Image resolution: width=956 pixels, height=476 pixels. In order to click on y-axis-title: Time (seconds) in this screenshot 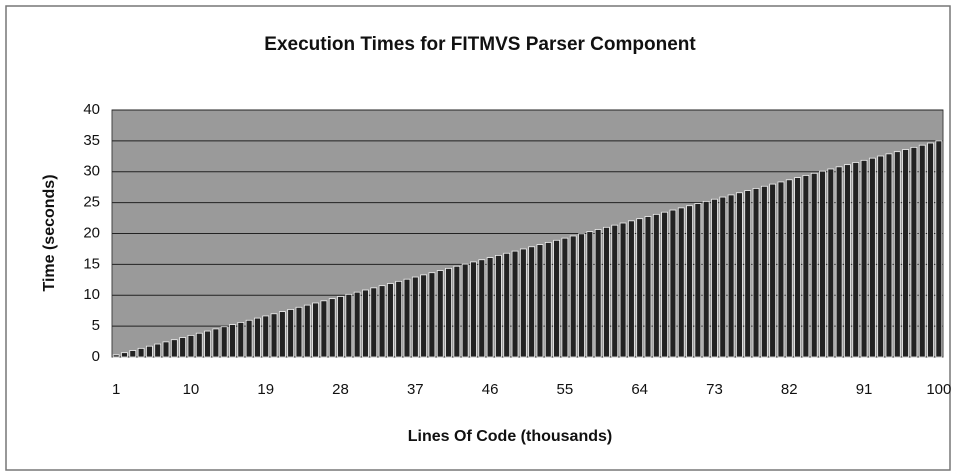, I will do `click(49, 232)`.